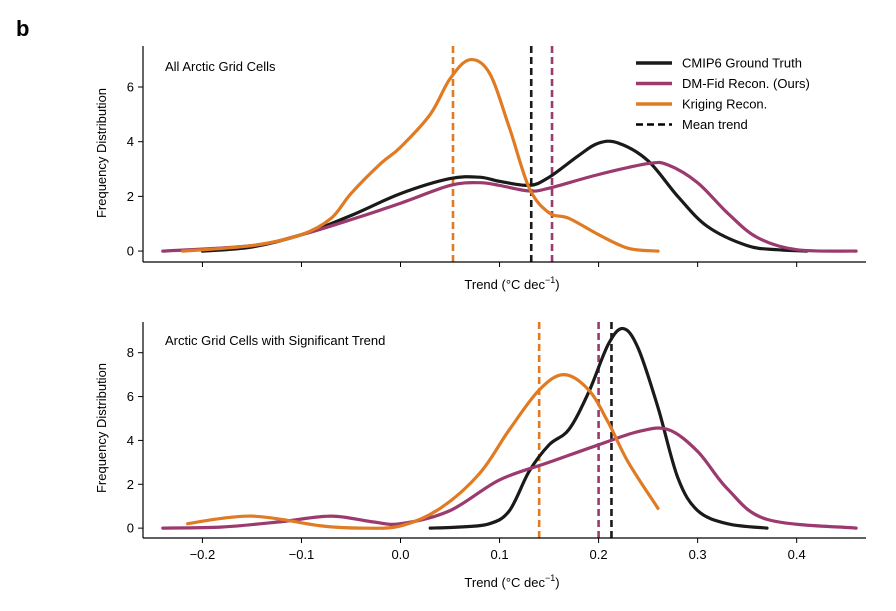 This screenshot has width=896, height=611. I want to click on panel-label: b, so click(22, 28).